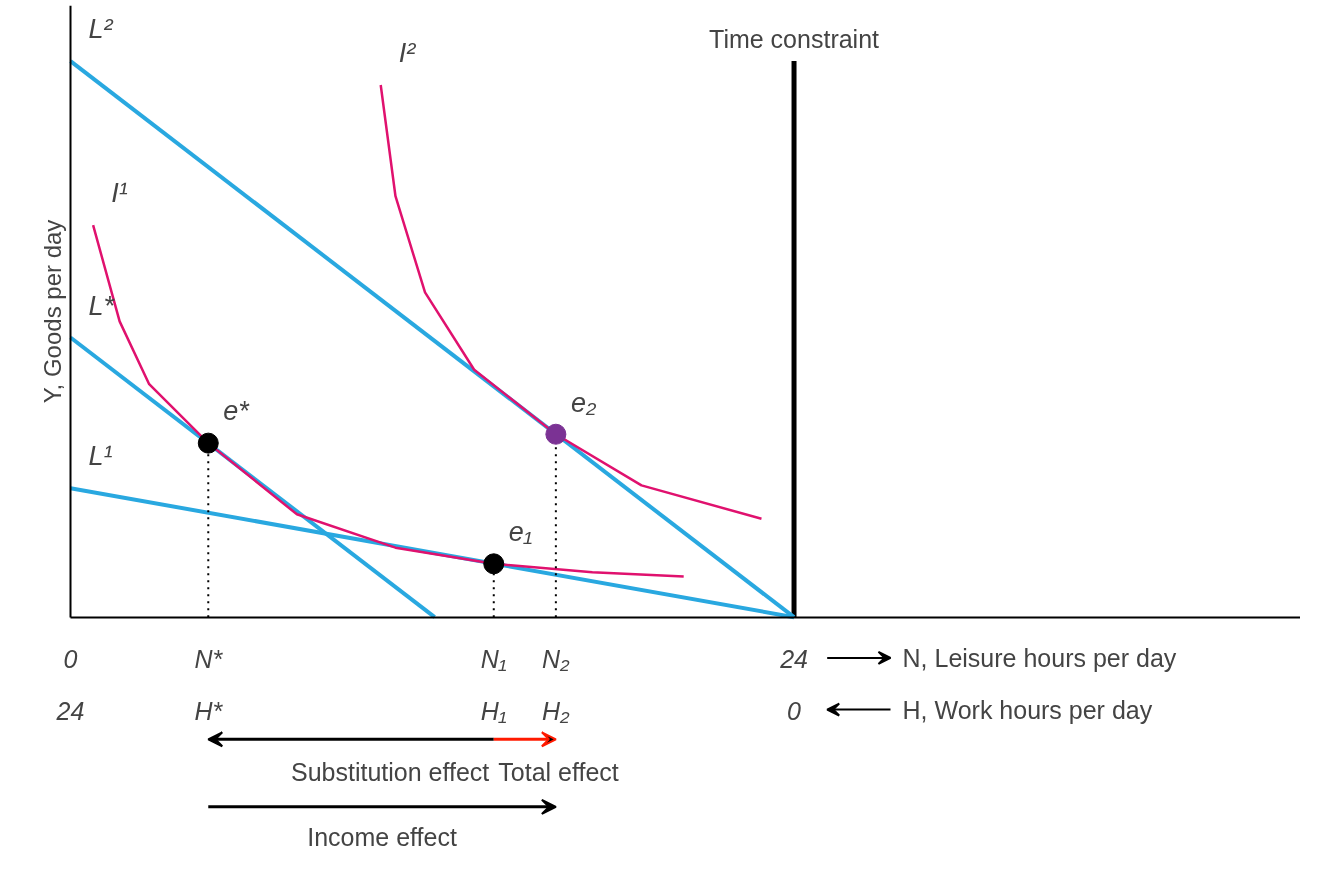 Image resolution: width=1321 pixels, height=873 pixels. What do you see at coordinates (558, 772) in the screenshot?
I see `text: Total effect` at bounding box center [558, 772].